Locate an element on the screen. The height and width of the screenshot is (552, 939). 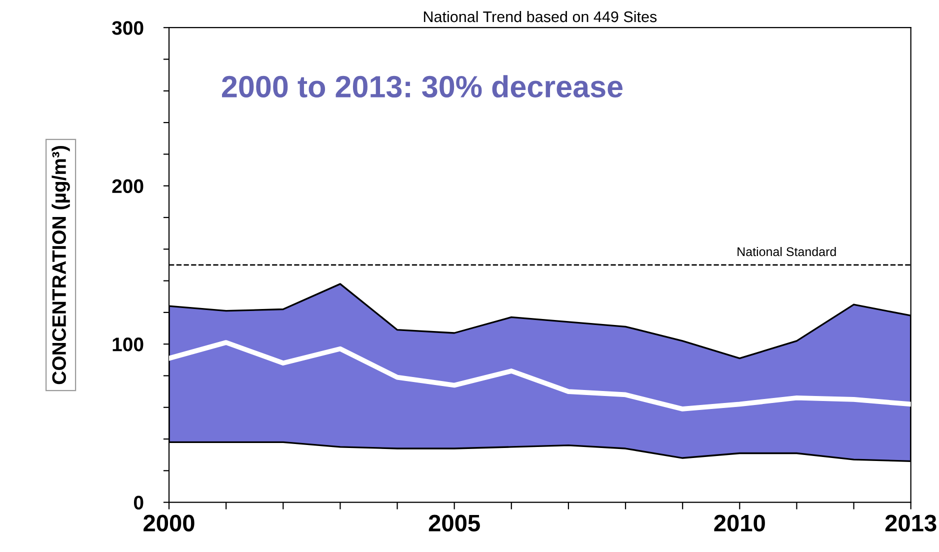
x-tick-label: 2010 is located at coordinates (739, 523).